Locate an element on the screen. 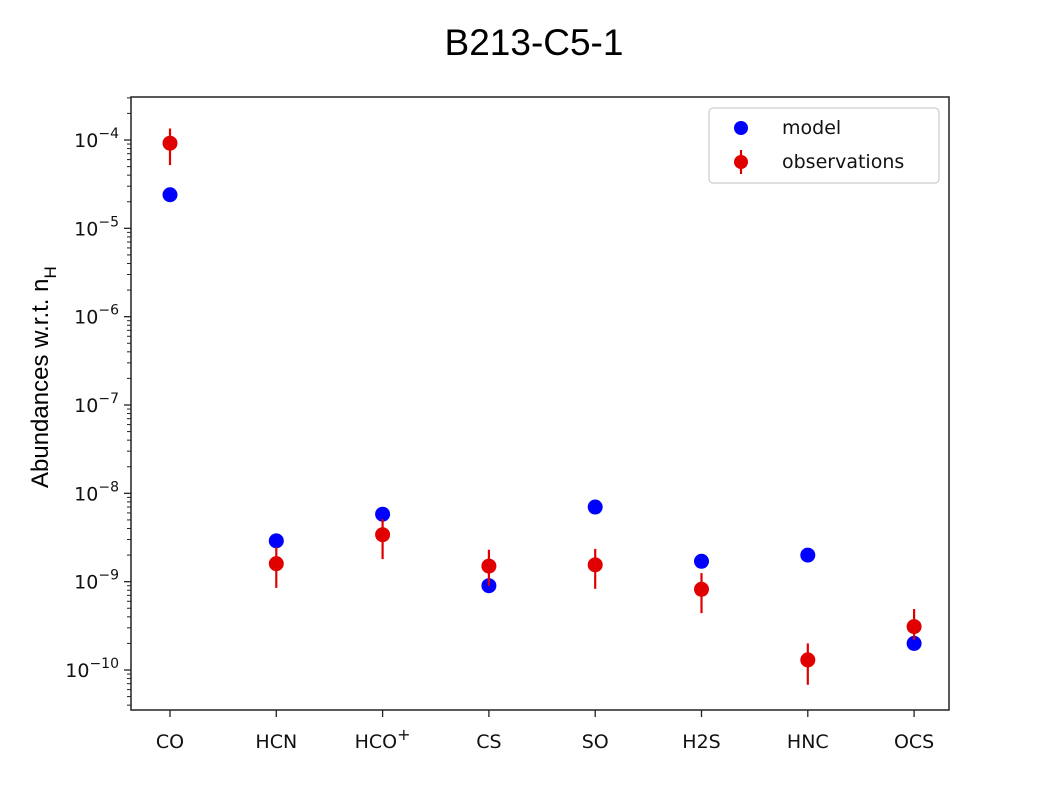 This screenshot has width=1054, height=800. x-axis: CO HCN HCO+ CS SO H2S HNC OCS is located at coordinates (545, 731).